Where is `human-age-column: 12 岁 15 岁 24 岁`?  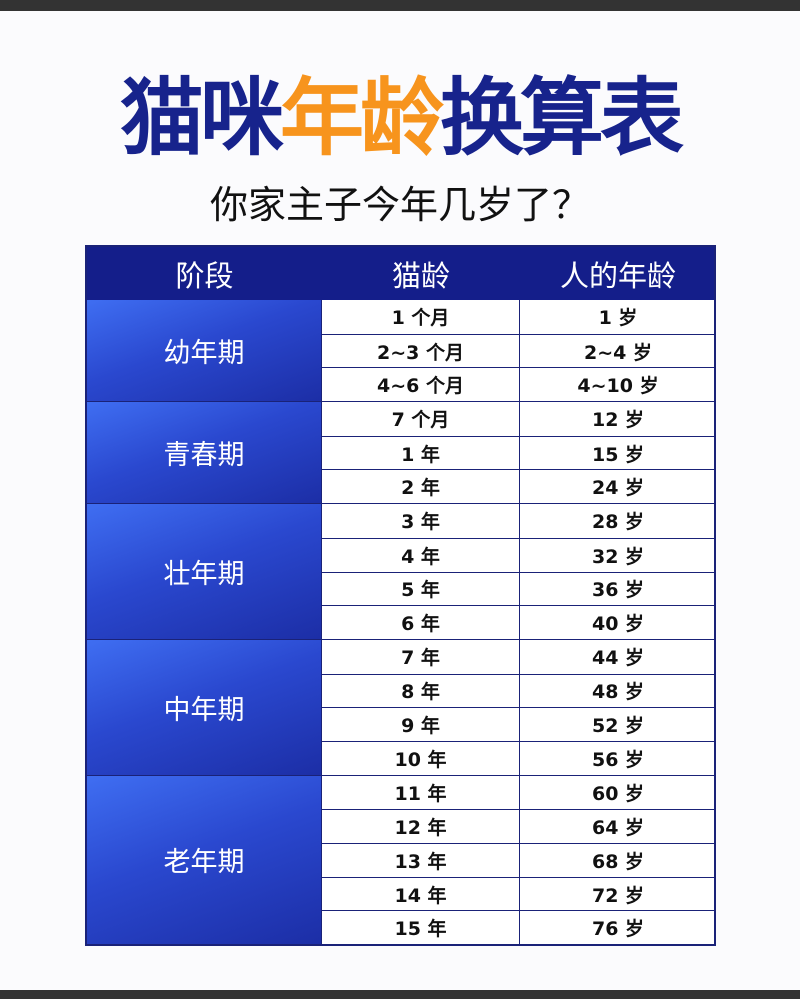 human-age-column: 12 岁 15 岁 24 岁 is located at coordinates (618, 452).